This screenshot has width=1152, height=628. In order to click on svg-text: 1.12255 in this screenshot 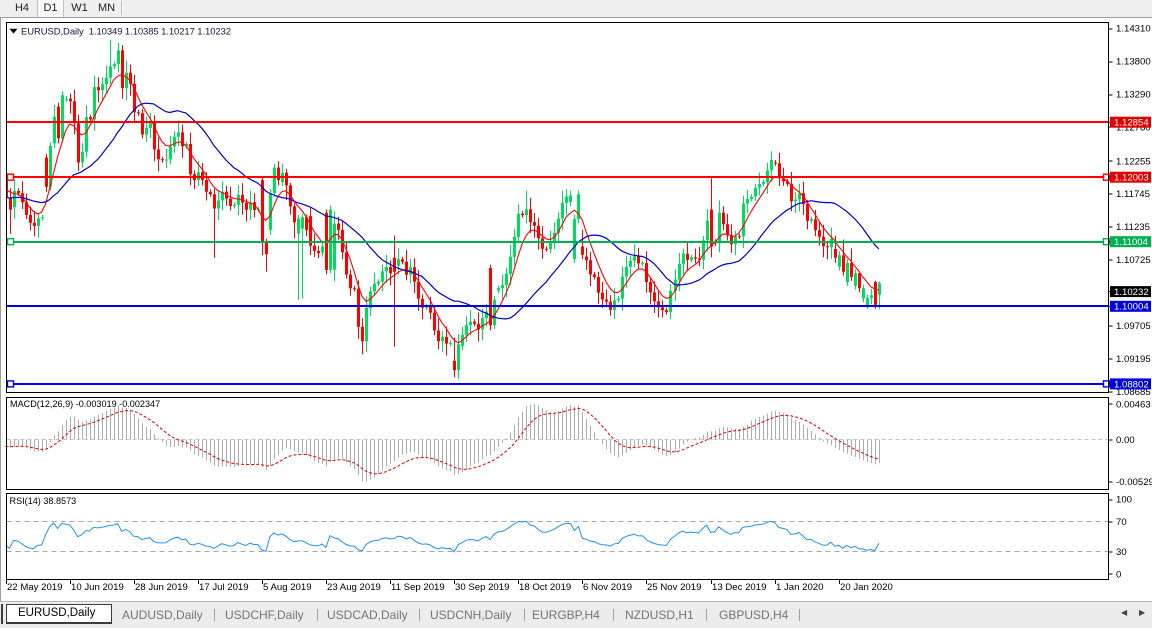, I will do `click(1133, 161)`.